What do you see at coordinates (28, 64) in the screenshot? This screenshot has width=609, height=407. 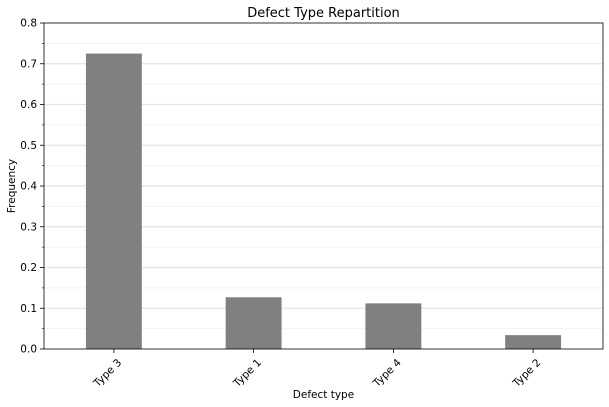 I see `y-tick-label: 0.7` at bounding box center [28, 64].